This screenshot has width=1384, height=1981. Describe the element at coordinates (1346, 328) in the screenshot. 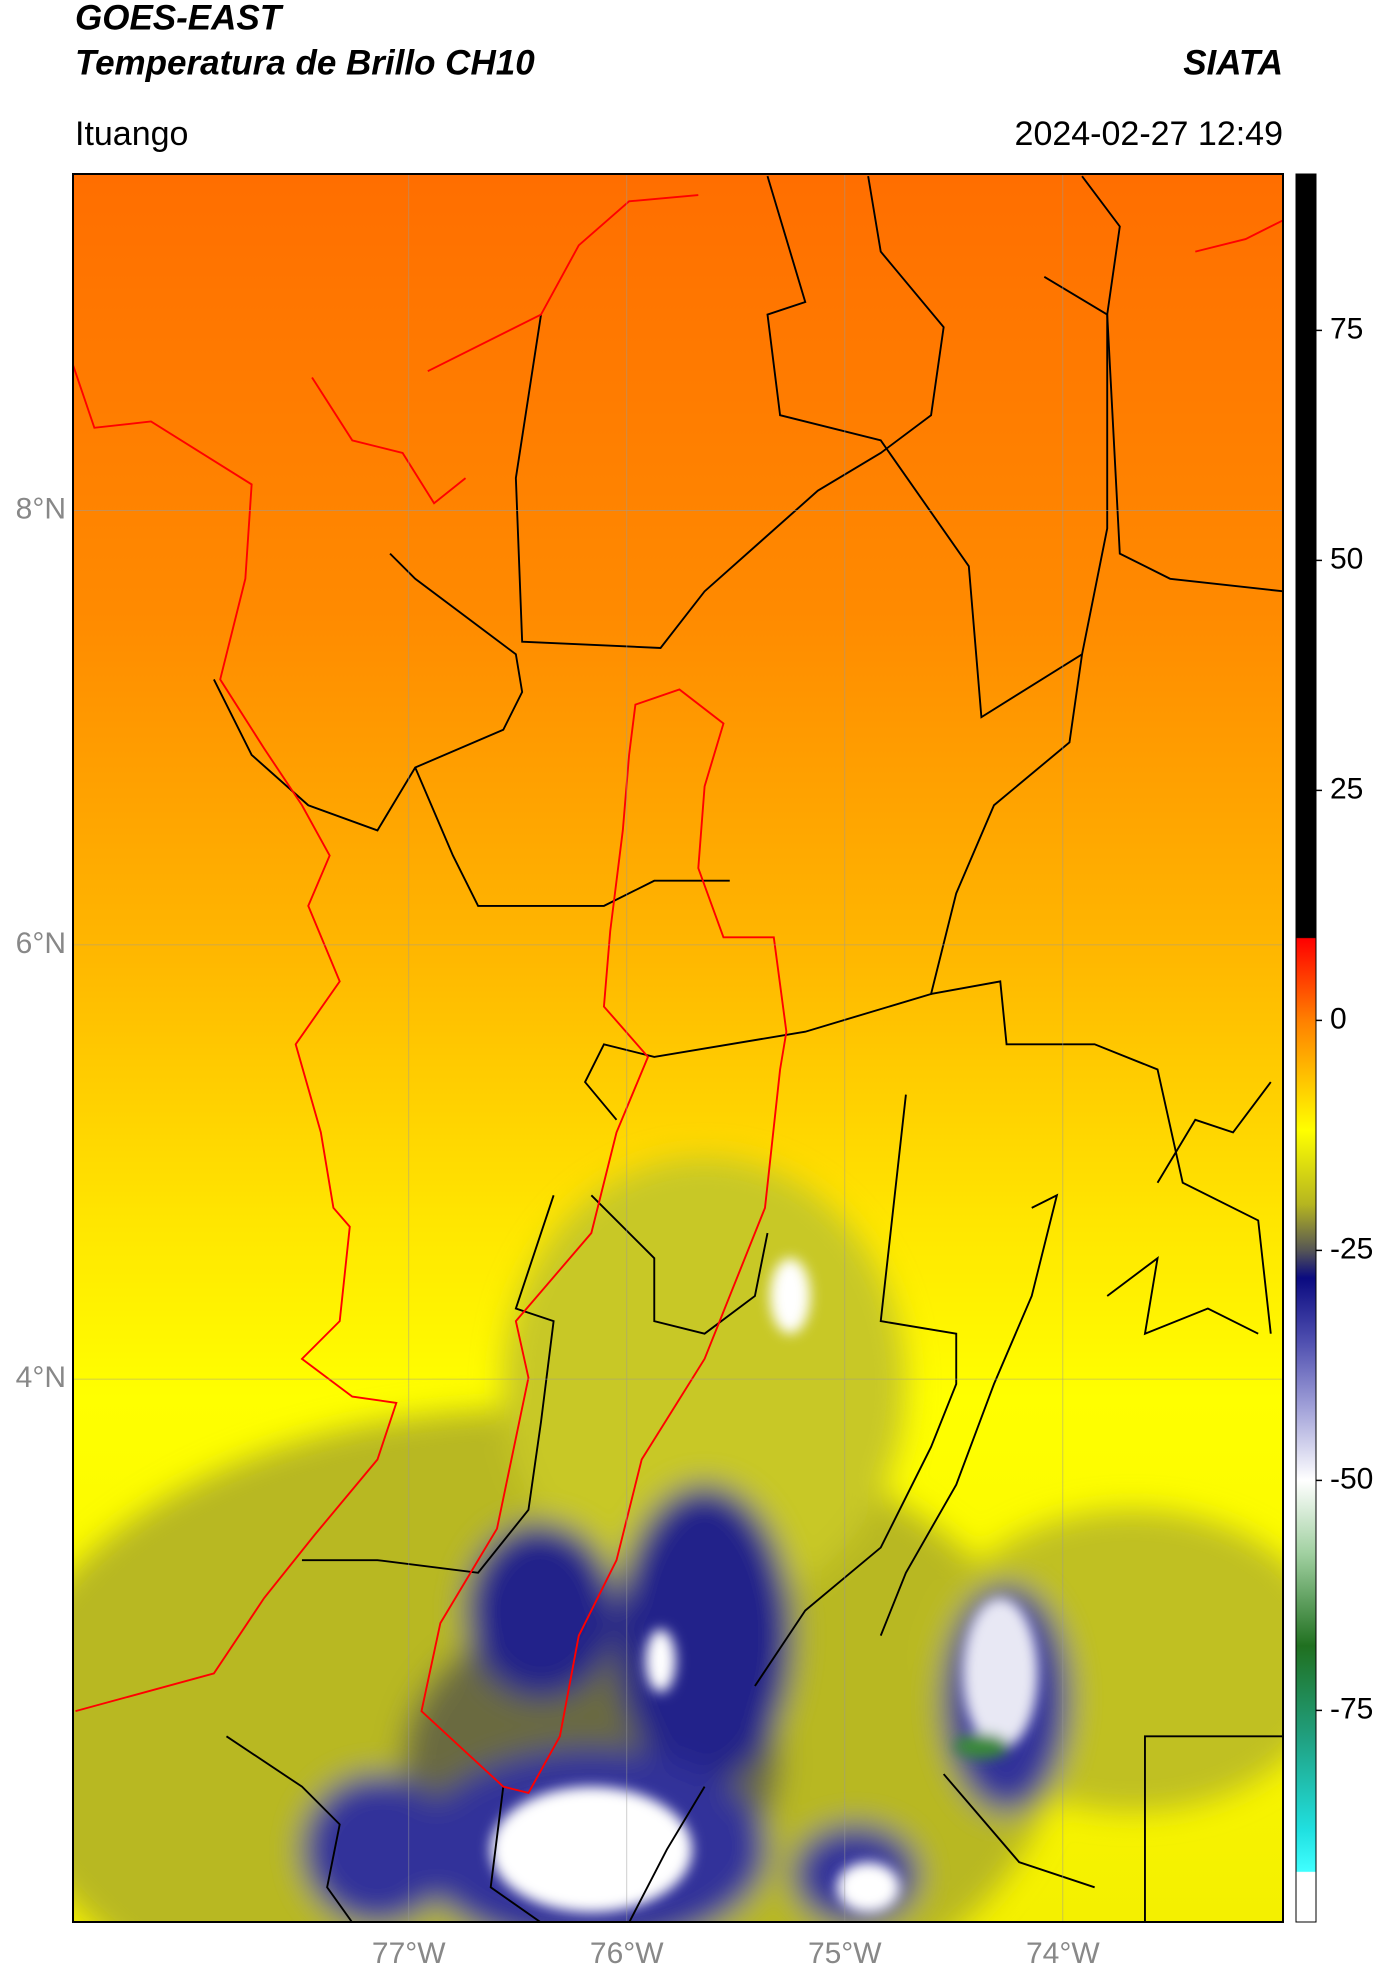

I see `colorbar-tick-label: 75` at that location.